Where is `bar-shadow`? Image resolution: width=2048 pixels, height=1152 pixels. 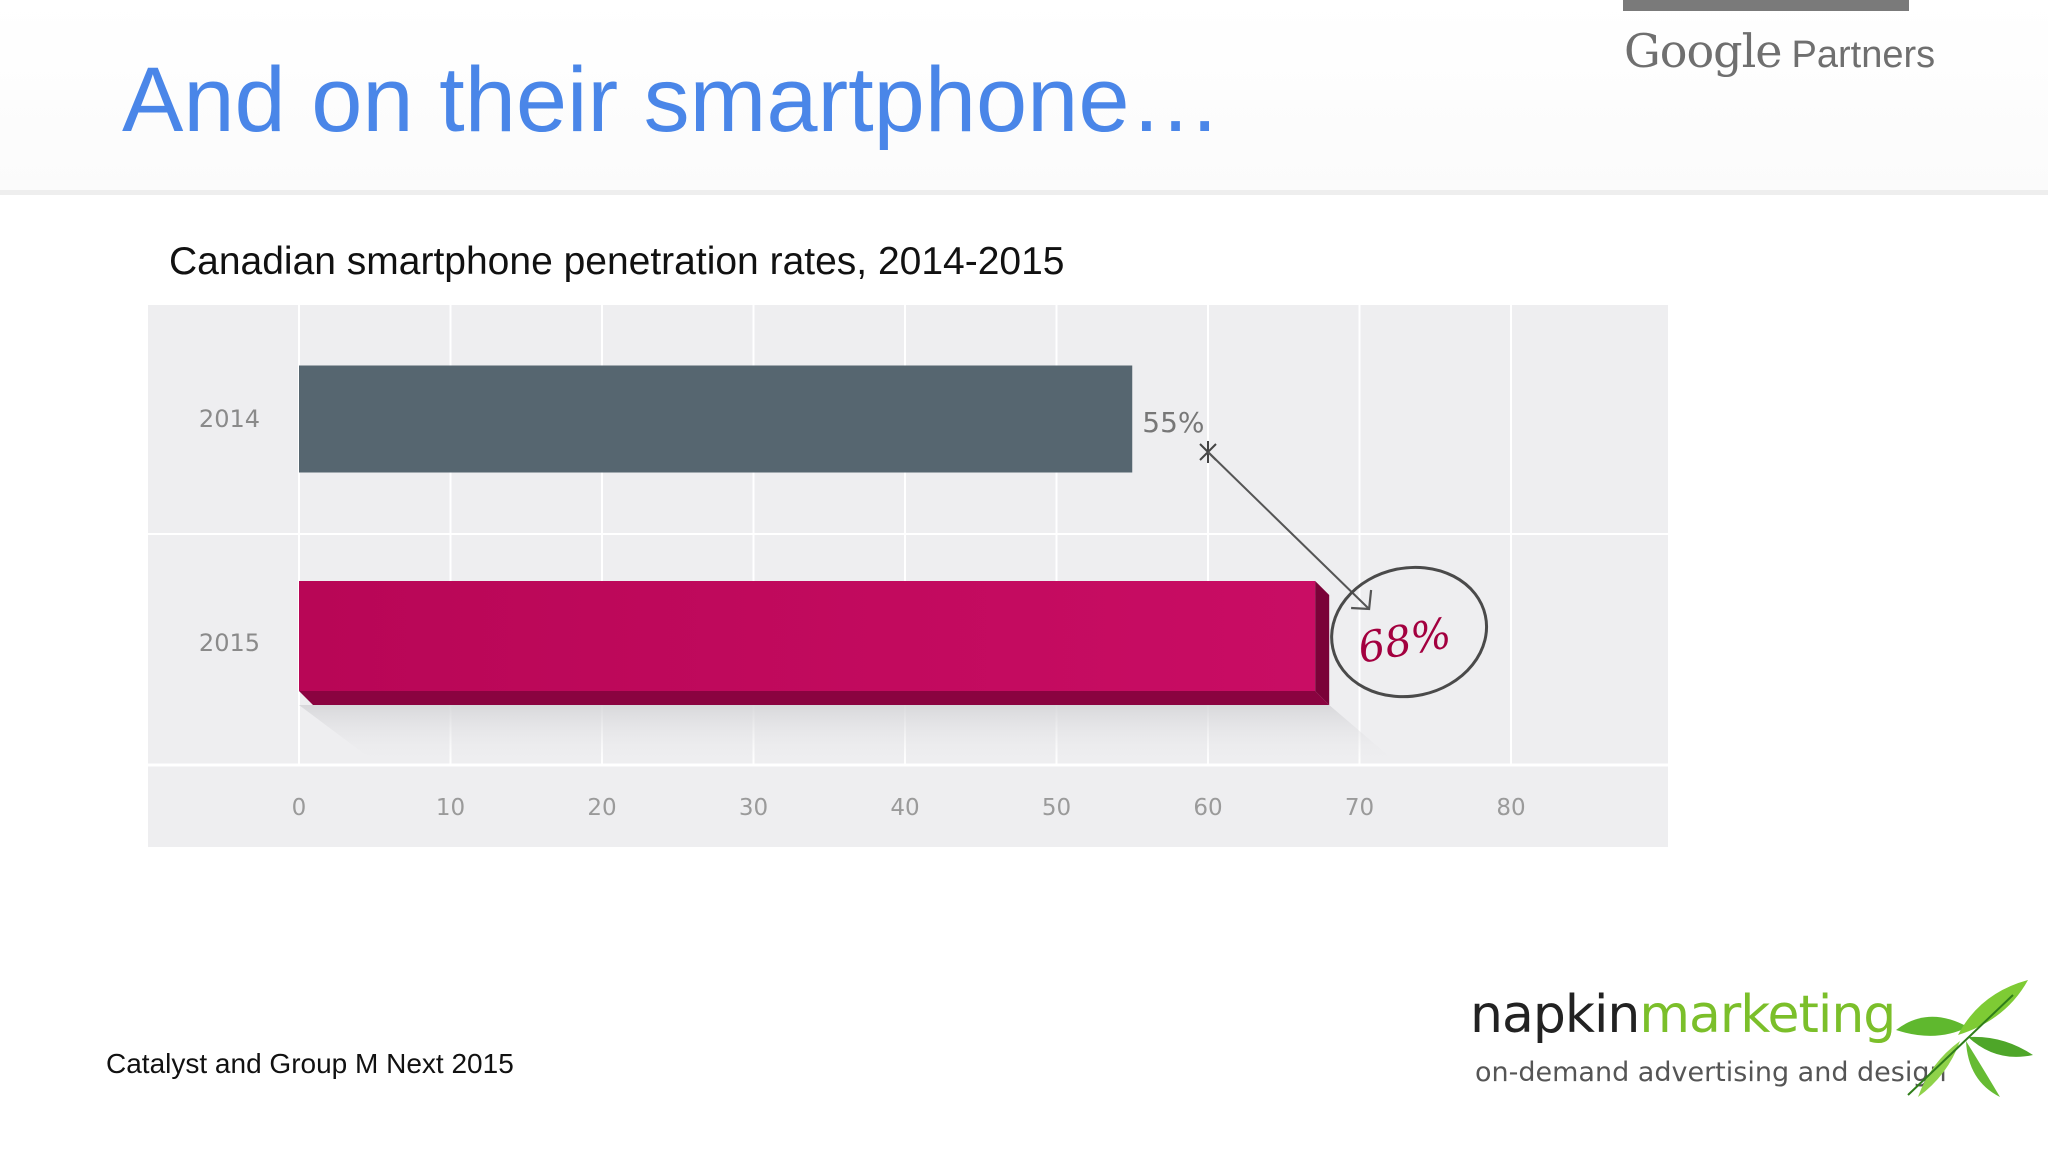
bar-shadow is located at coordinates (849, 735).